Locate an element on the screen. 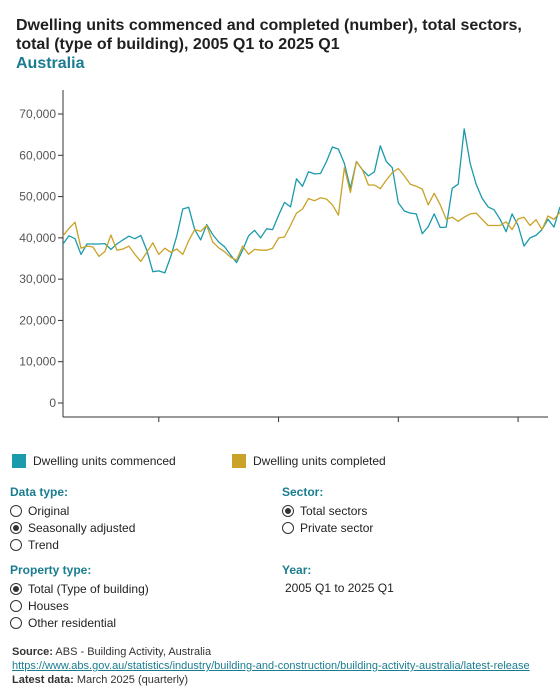  y-tick-label: 20,000 is located at coordinates (37, 320).